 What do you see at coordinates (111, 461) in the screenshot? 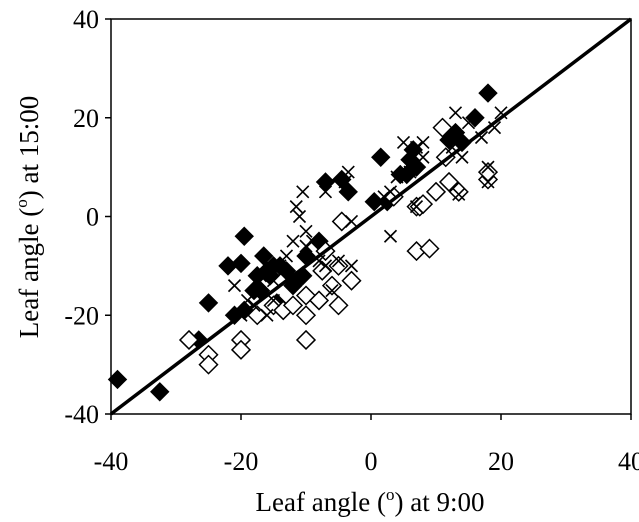
I see `x-tick-label: -40` at bounding box center [111, 461].